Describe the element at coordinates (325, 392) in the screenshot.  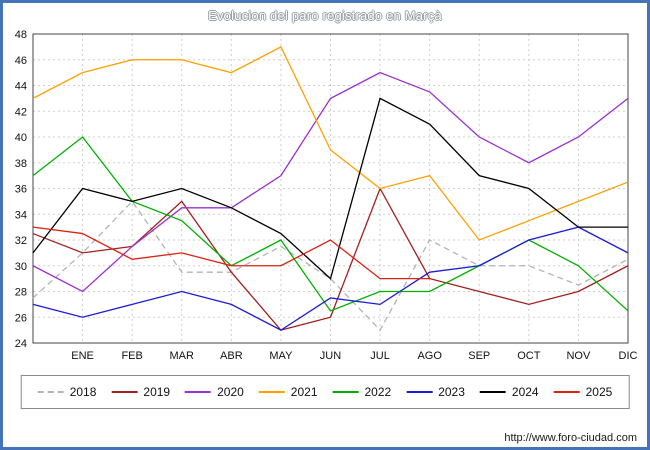
I see `legend: 2018 2019 2020 2021 2022 2023 2024 2025` at that location.